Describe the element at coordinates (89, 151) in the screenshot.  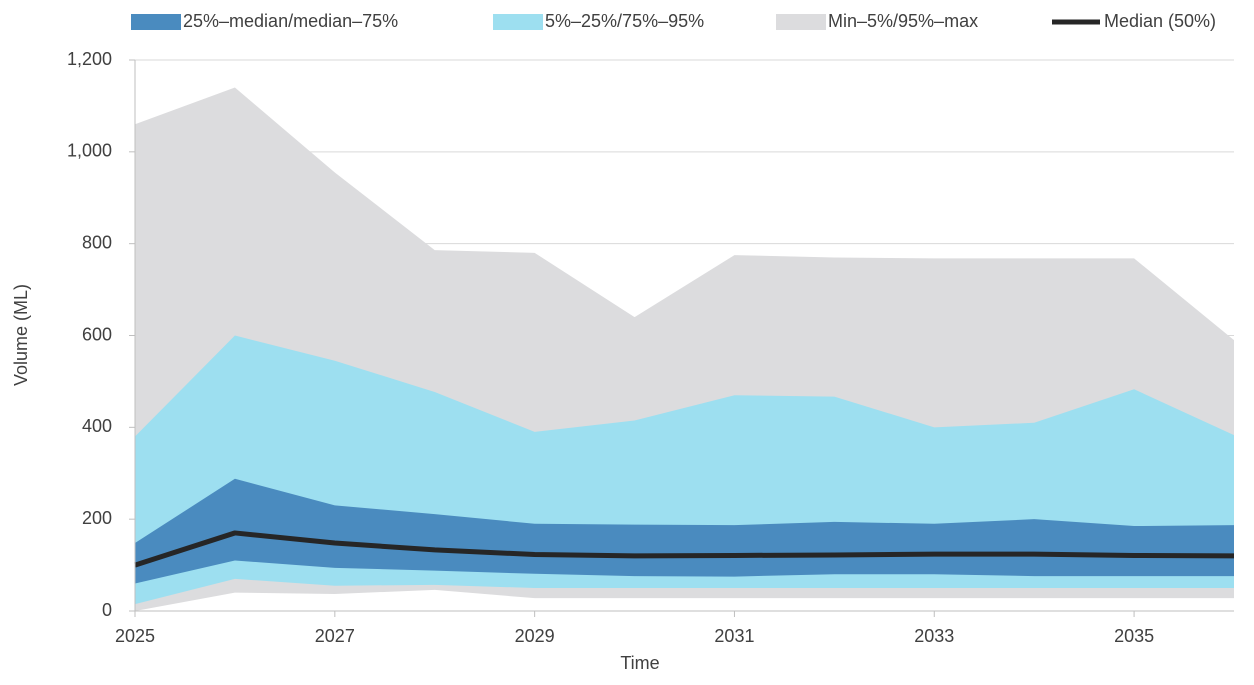
I see `y-tick-label: 1,000` at that location.